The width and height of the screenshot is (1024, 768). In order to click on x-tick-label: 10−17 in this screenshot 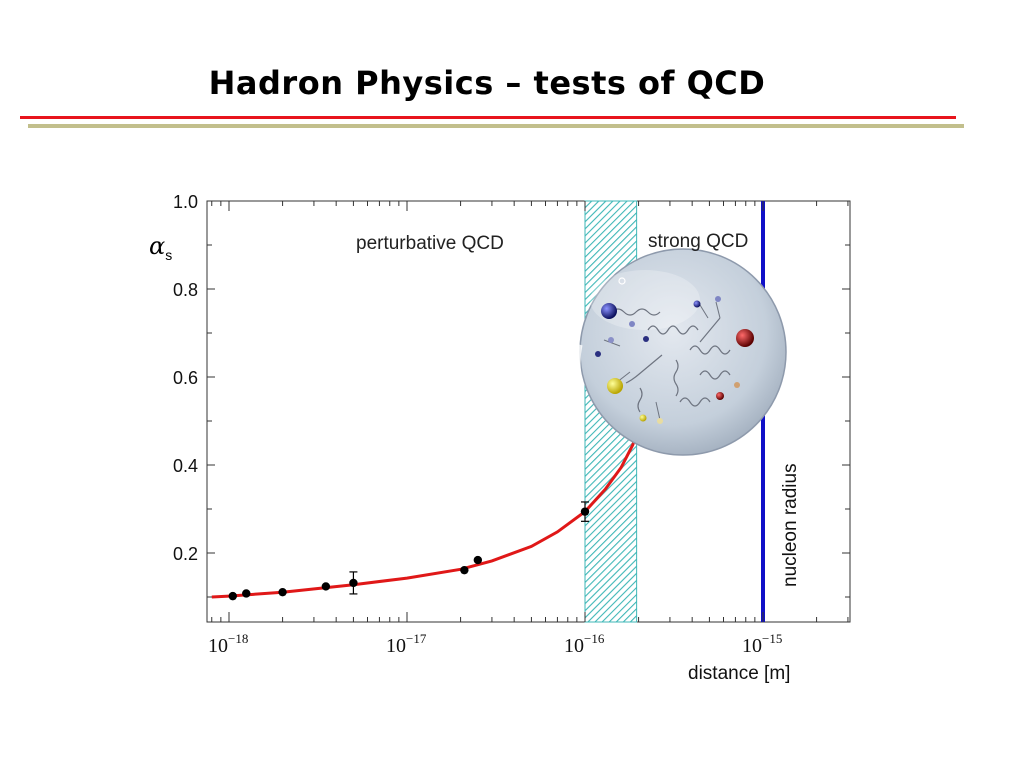, I will do `click(406, 644)`.